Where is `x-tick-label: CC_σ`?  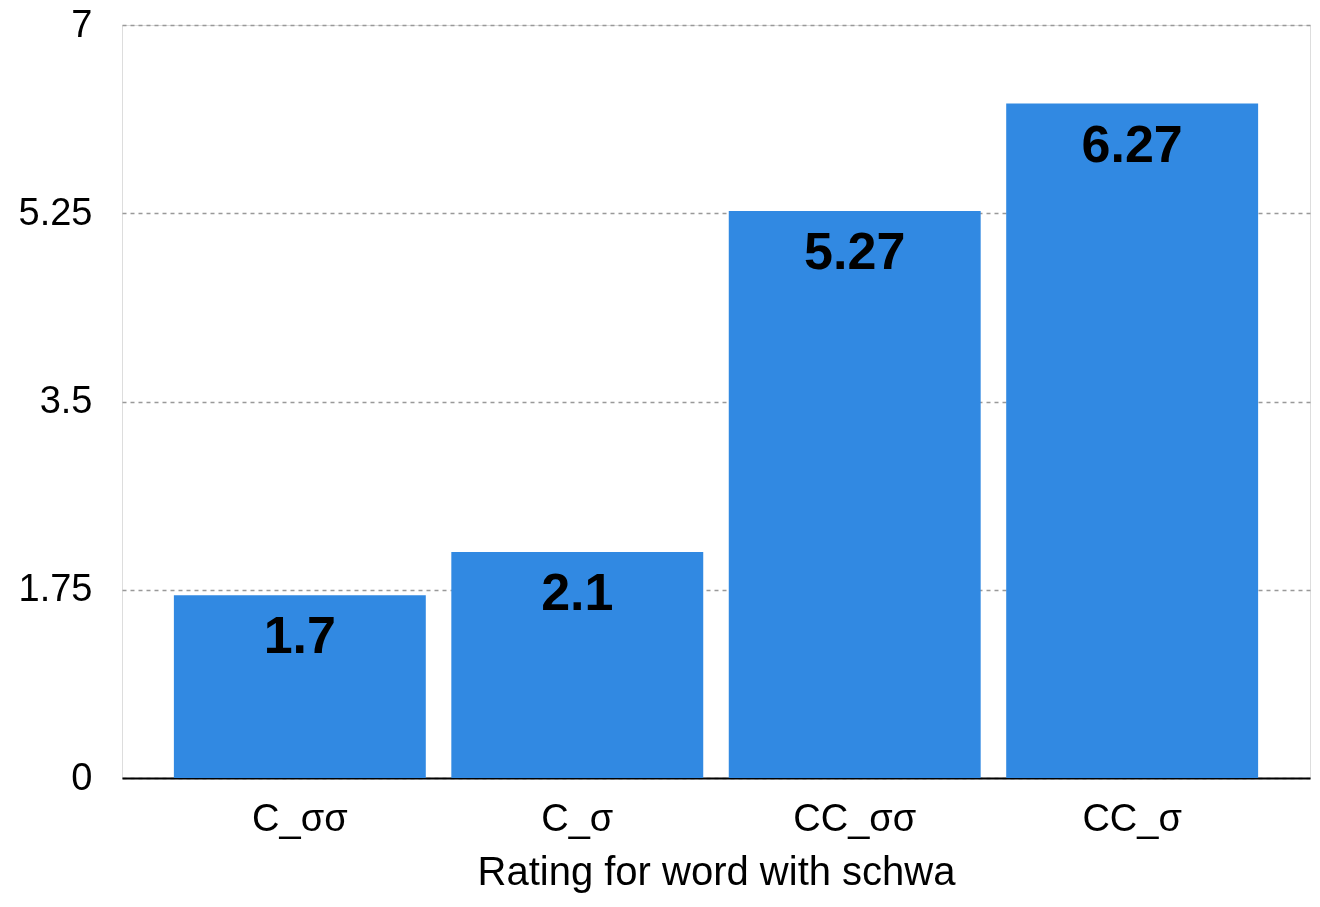 x-tick-label: CC_σ is located at coordinates (1132, 817).